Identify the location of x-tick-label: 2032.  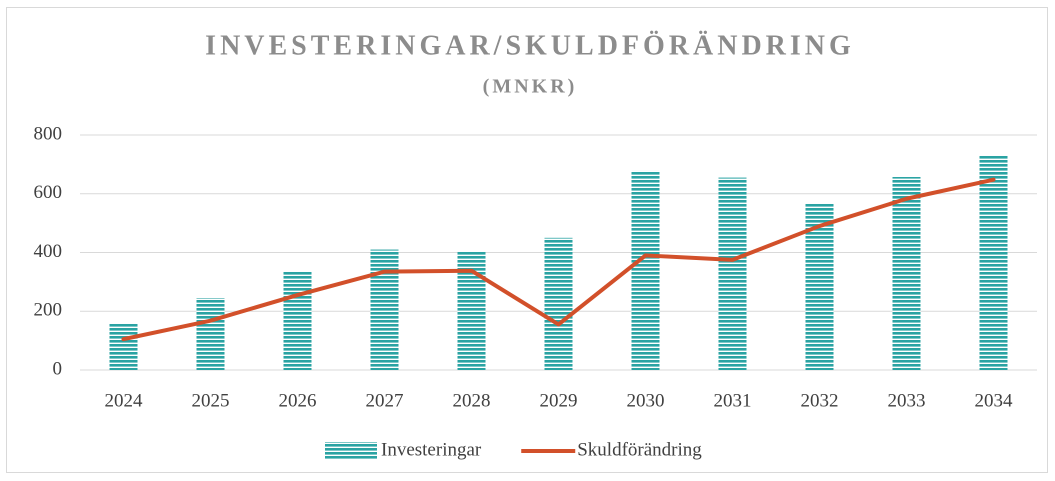
(820, 400).